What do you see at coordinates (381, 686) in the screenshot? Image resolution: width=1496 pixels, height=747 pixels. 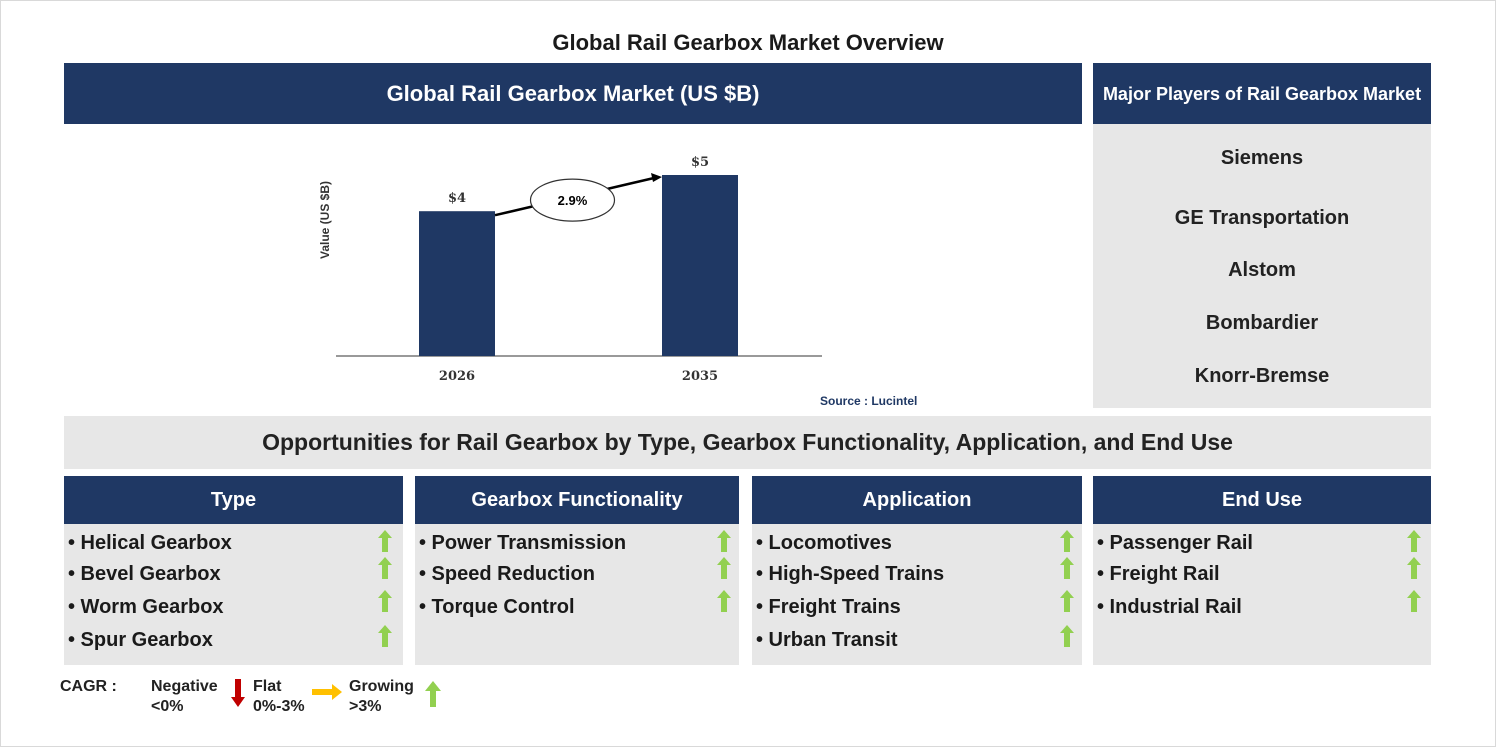 I see `legend-growing-label: Growing` at bounding box center [381, 686].